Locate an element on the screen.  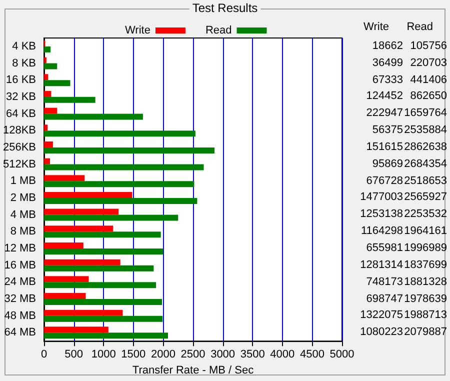
text: 1988713 is located at coordinates (425, 315).